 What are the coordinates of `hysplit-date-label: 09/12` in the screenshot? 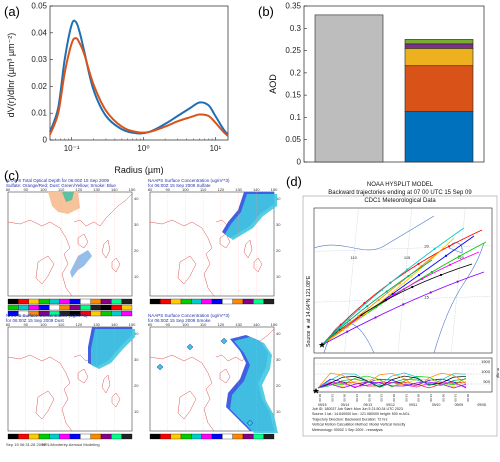 It's located at (390, 405).